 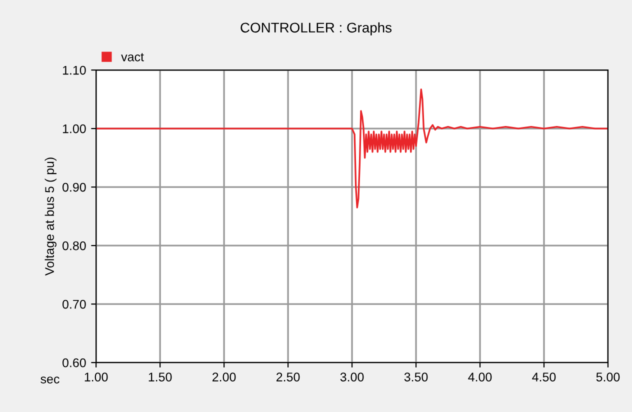 What do you see at coordinates (74, 129) in the screenshot?
I see `y-tick-label: 1.00` at bounding box center [74, 129].